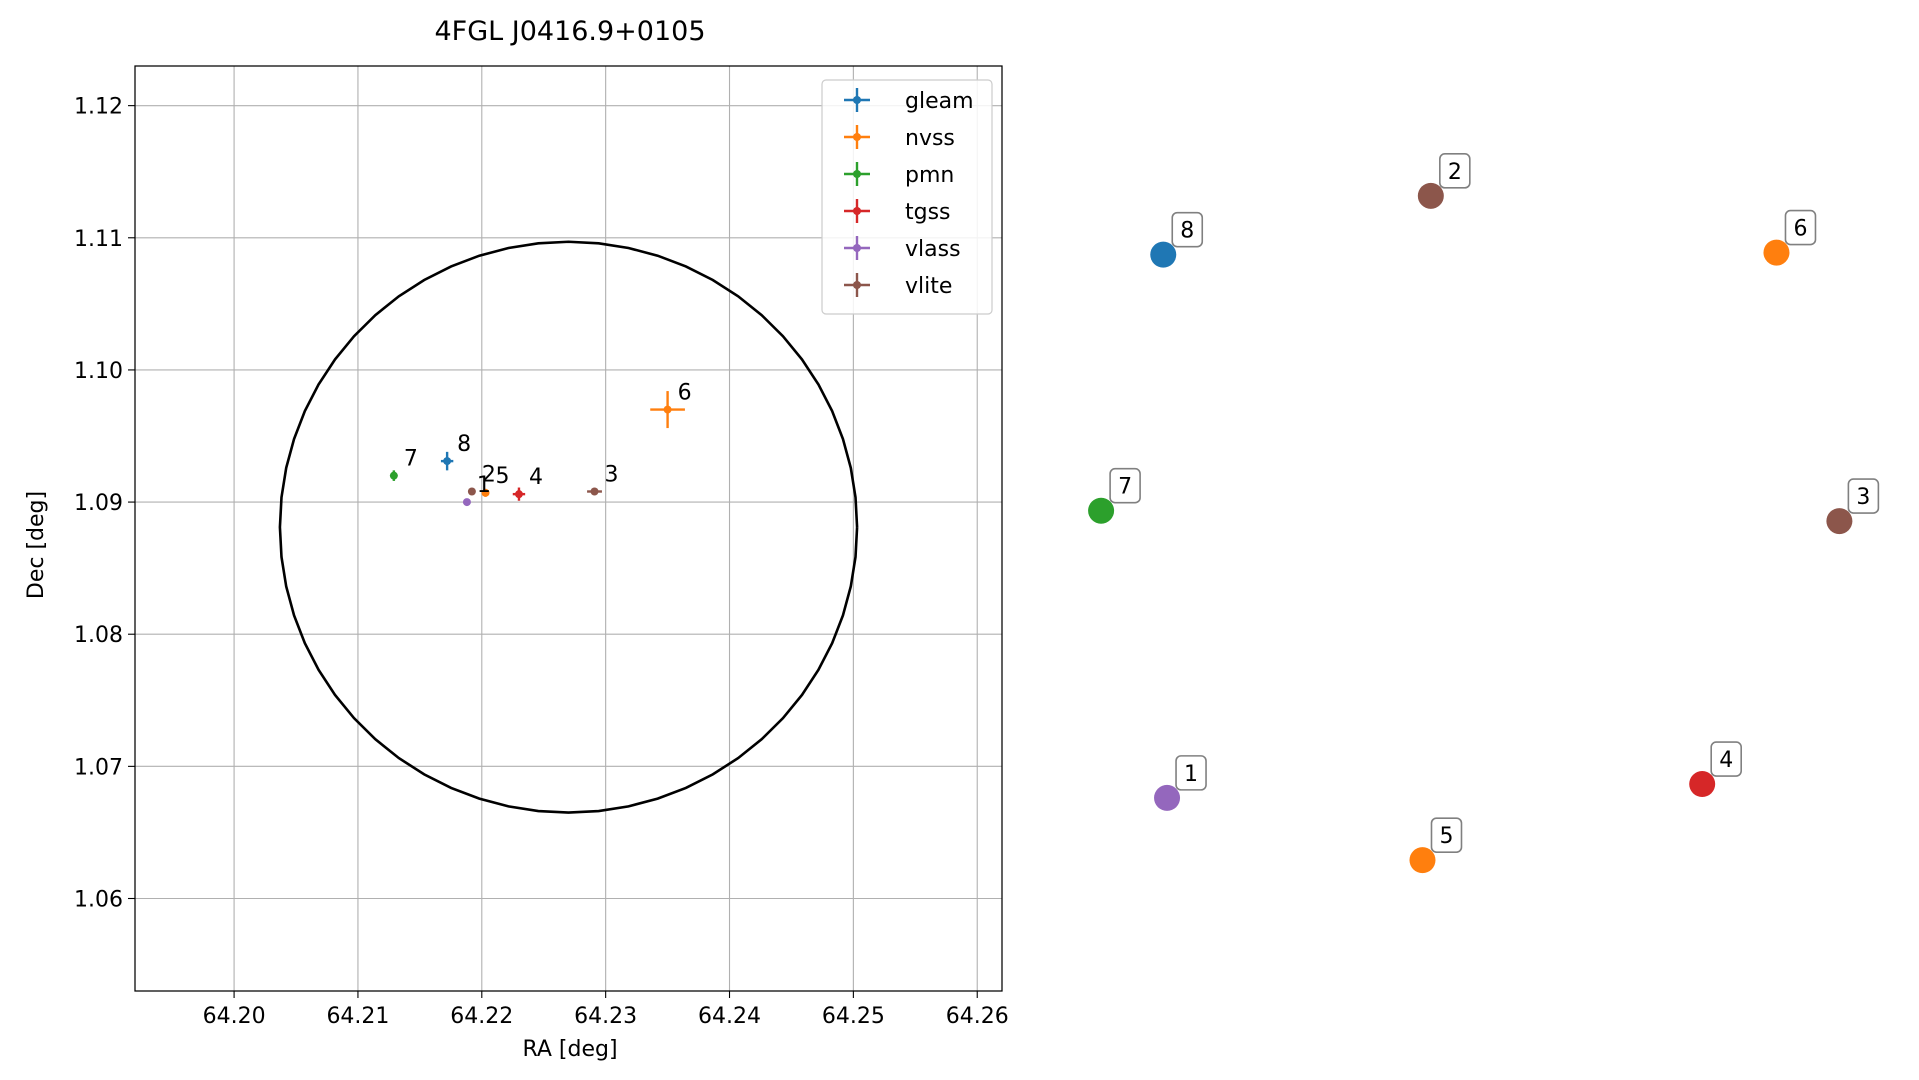  Describe the element at coordinates (36, 545) in the screenshot. I see `y-axis-label: Dec [deg]` at that location.